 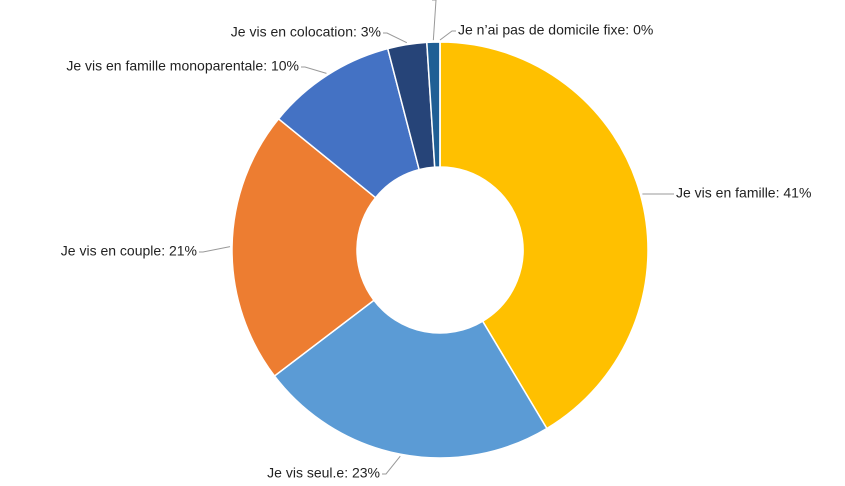 I want to click on slice-label: Je vis en couple: 21%, so click(x=129, y=251).